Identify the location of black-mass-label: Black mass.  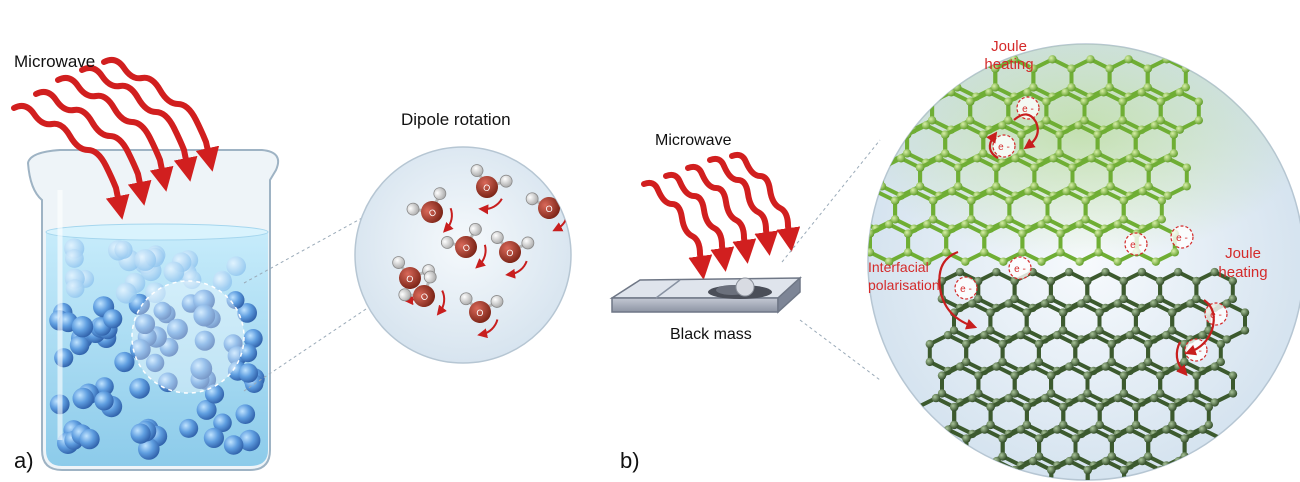
(711, 334).